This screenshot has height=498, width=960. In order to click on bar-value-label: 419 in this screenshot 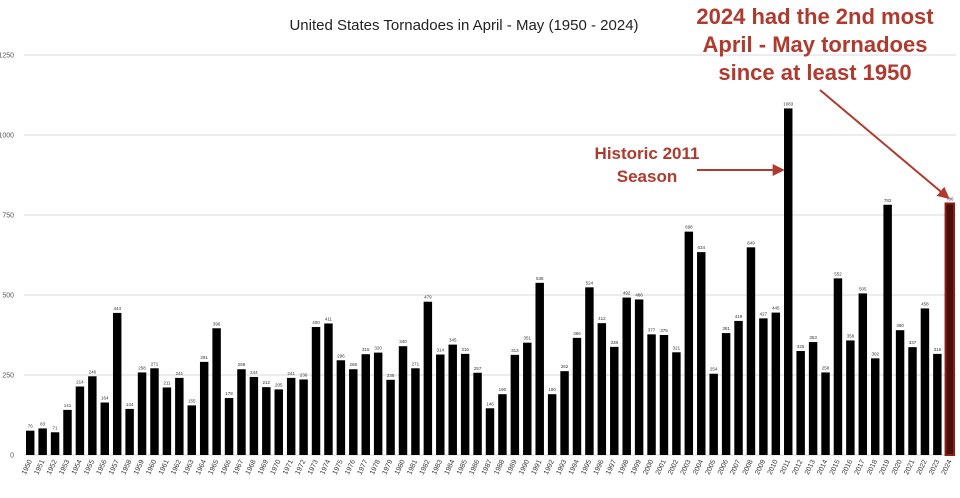, I will do `click(739, 316)`.